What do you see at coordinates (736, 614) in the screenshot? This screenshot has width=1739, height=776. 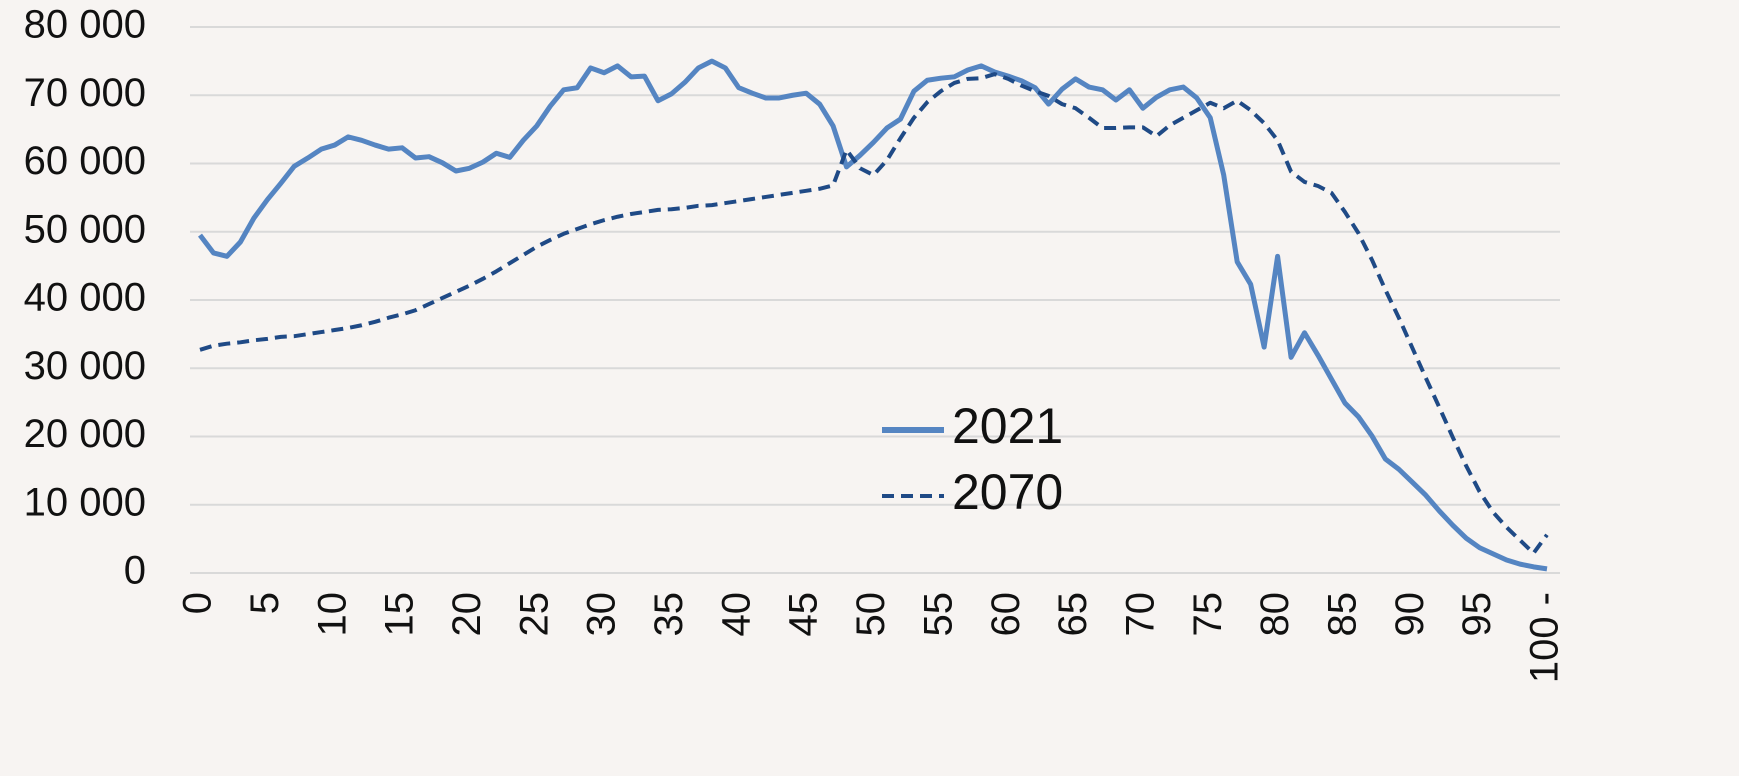 I see `x-tick-label: 40` at bounding box center [736, 614].